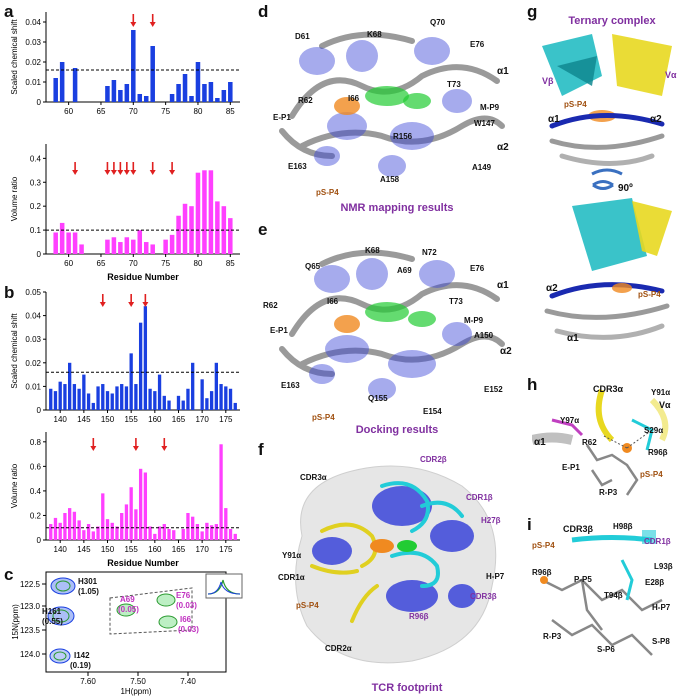 The image size is (683, 697). What do you see at coordinates (279, 330) in the screenshot?
I see `e-label: E-P1` at bounding box center [279, 330].